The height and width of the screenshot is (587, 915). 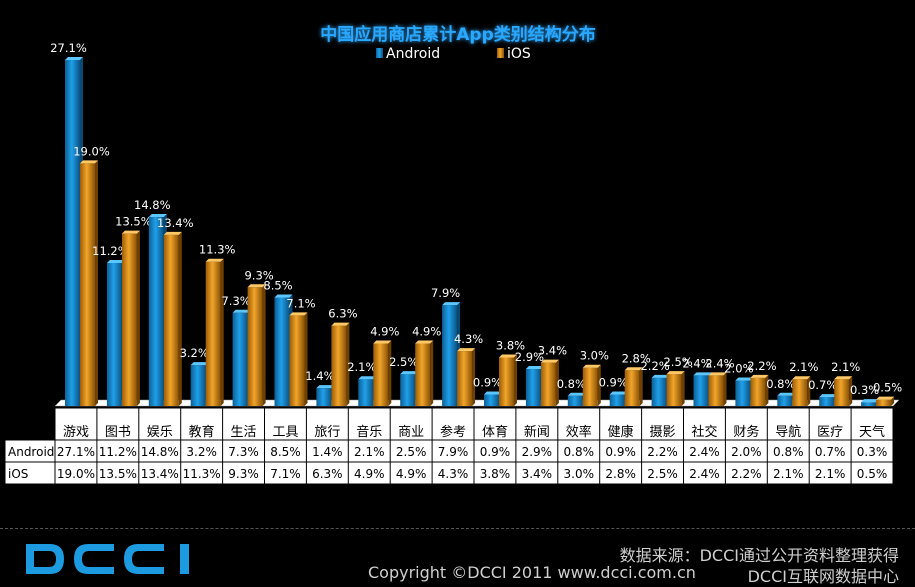 What do you see at coordinates (746, 432) in the screenshot?
I see `category-label: 财务` at bounding box center [746, 432].